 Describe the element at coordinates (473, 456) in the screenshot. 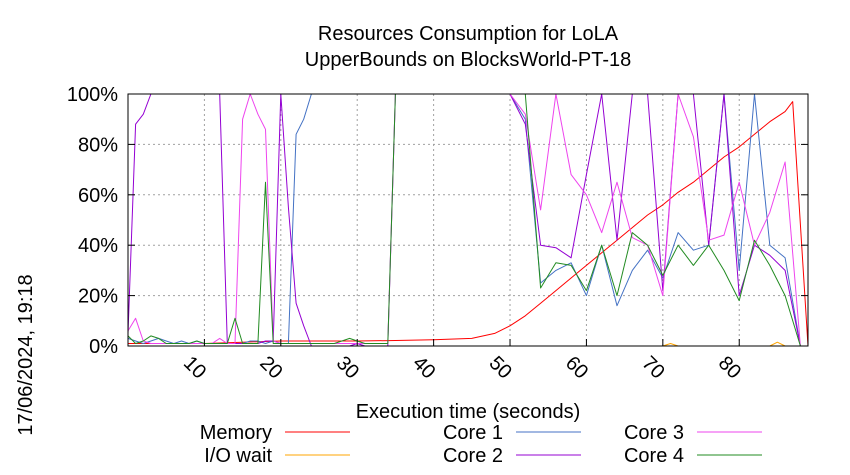

I see `legend-label-core-2: Core 2` at that location.